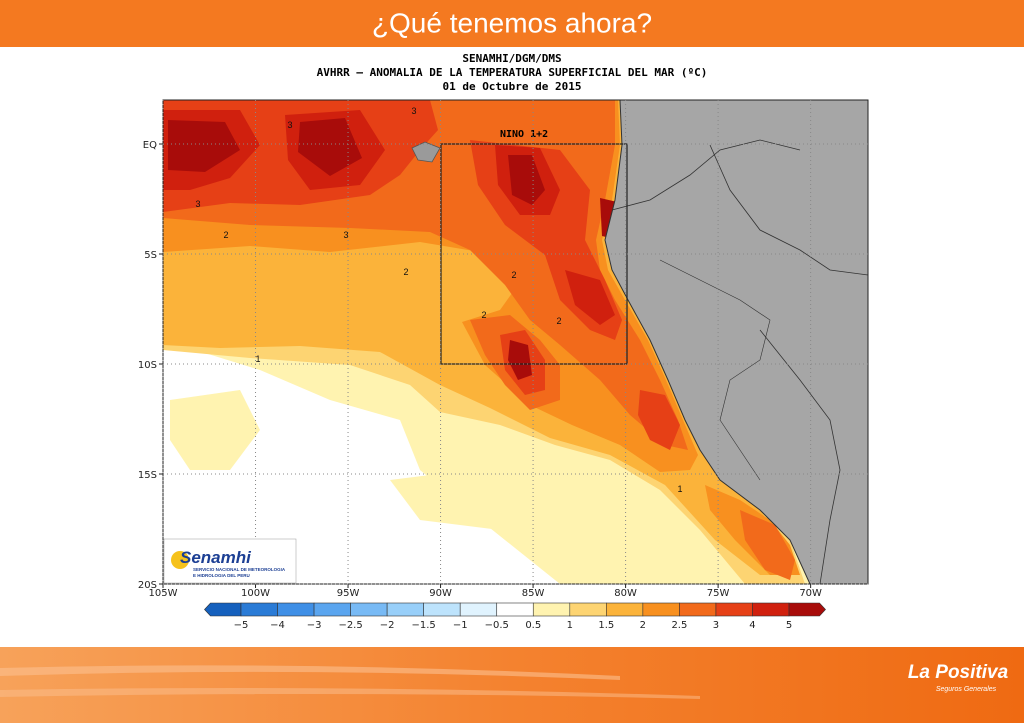 The width and height of the screenshot is (1024, 723). I want to click on x-tick-label: 100W, so click(255, 593).